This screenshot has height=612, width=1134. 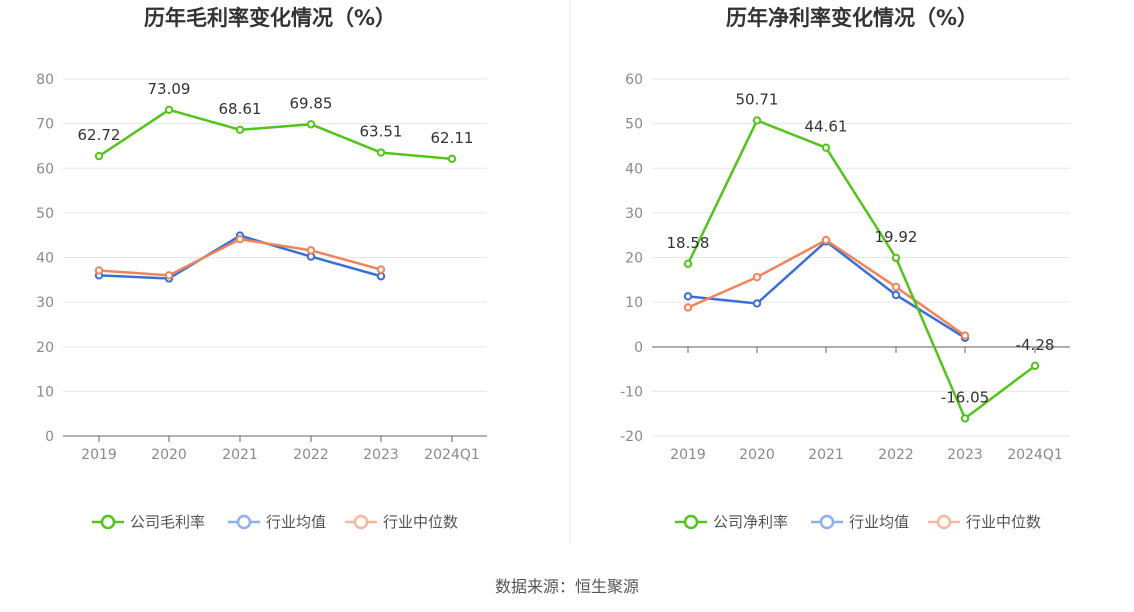 I want to click on data-label: 50.71, so click(x=757, y=99).